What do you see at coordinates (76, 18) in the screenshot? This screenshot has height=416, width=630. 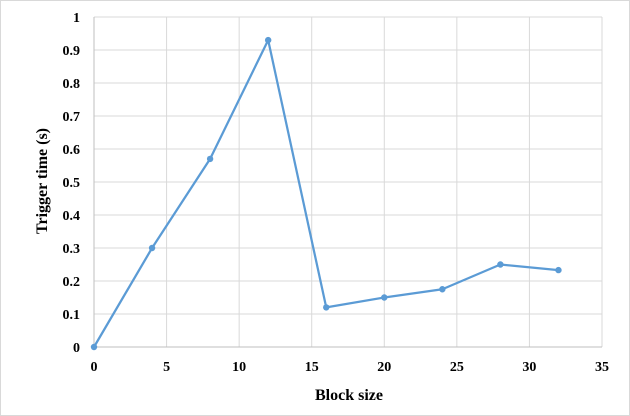 I see `y-tick-label: 1` at bounding box center [76, 18].